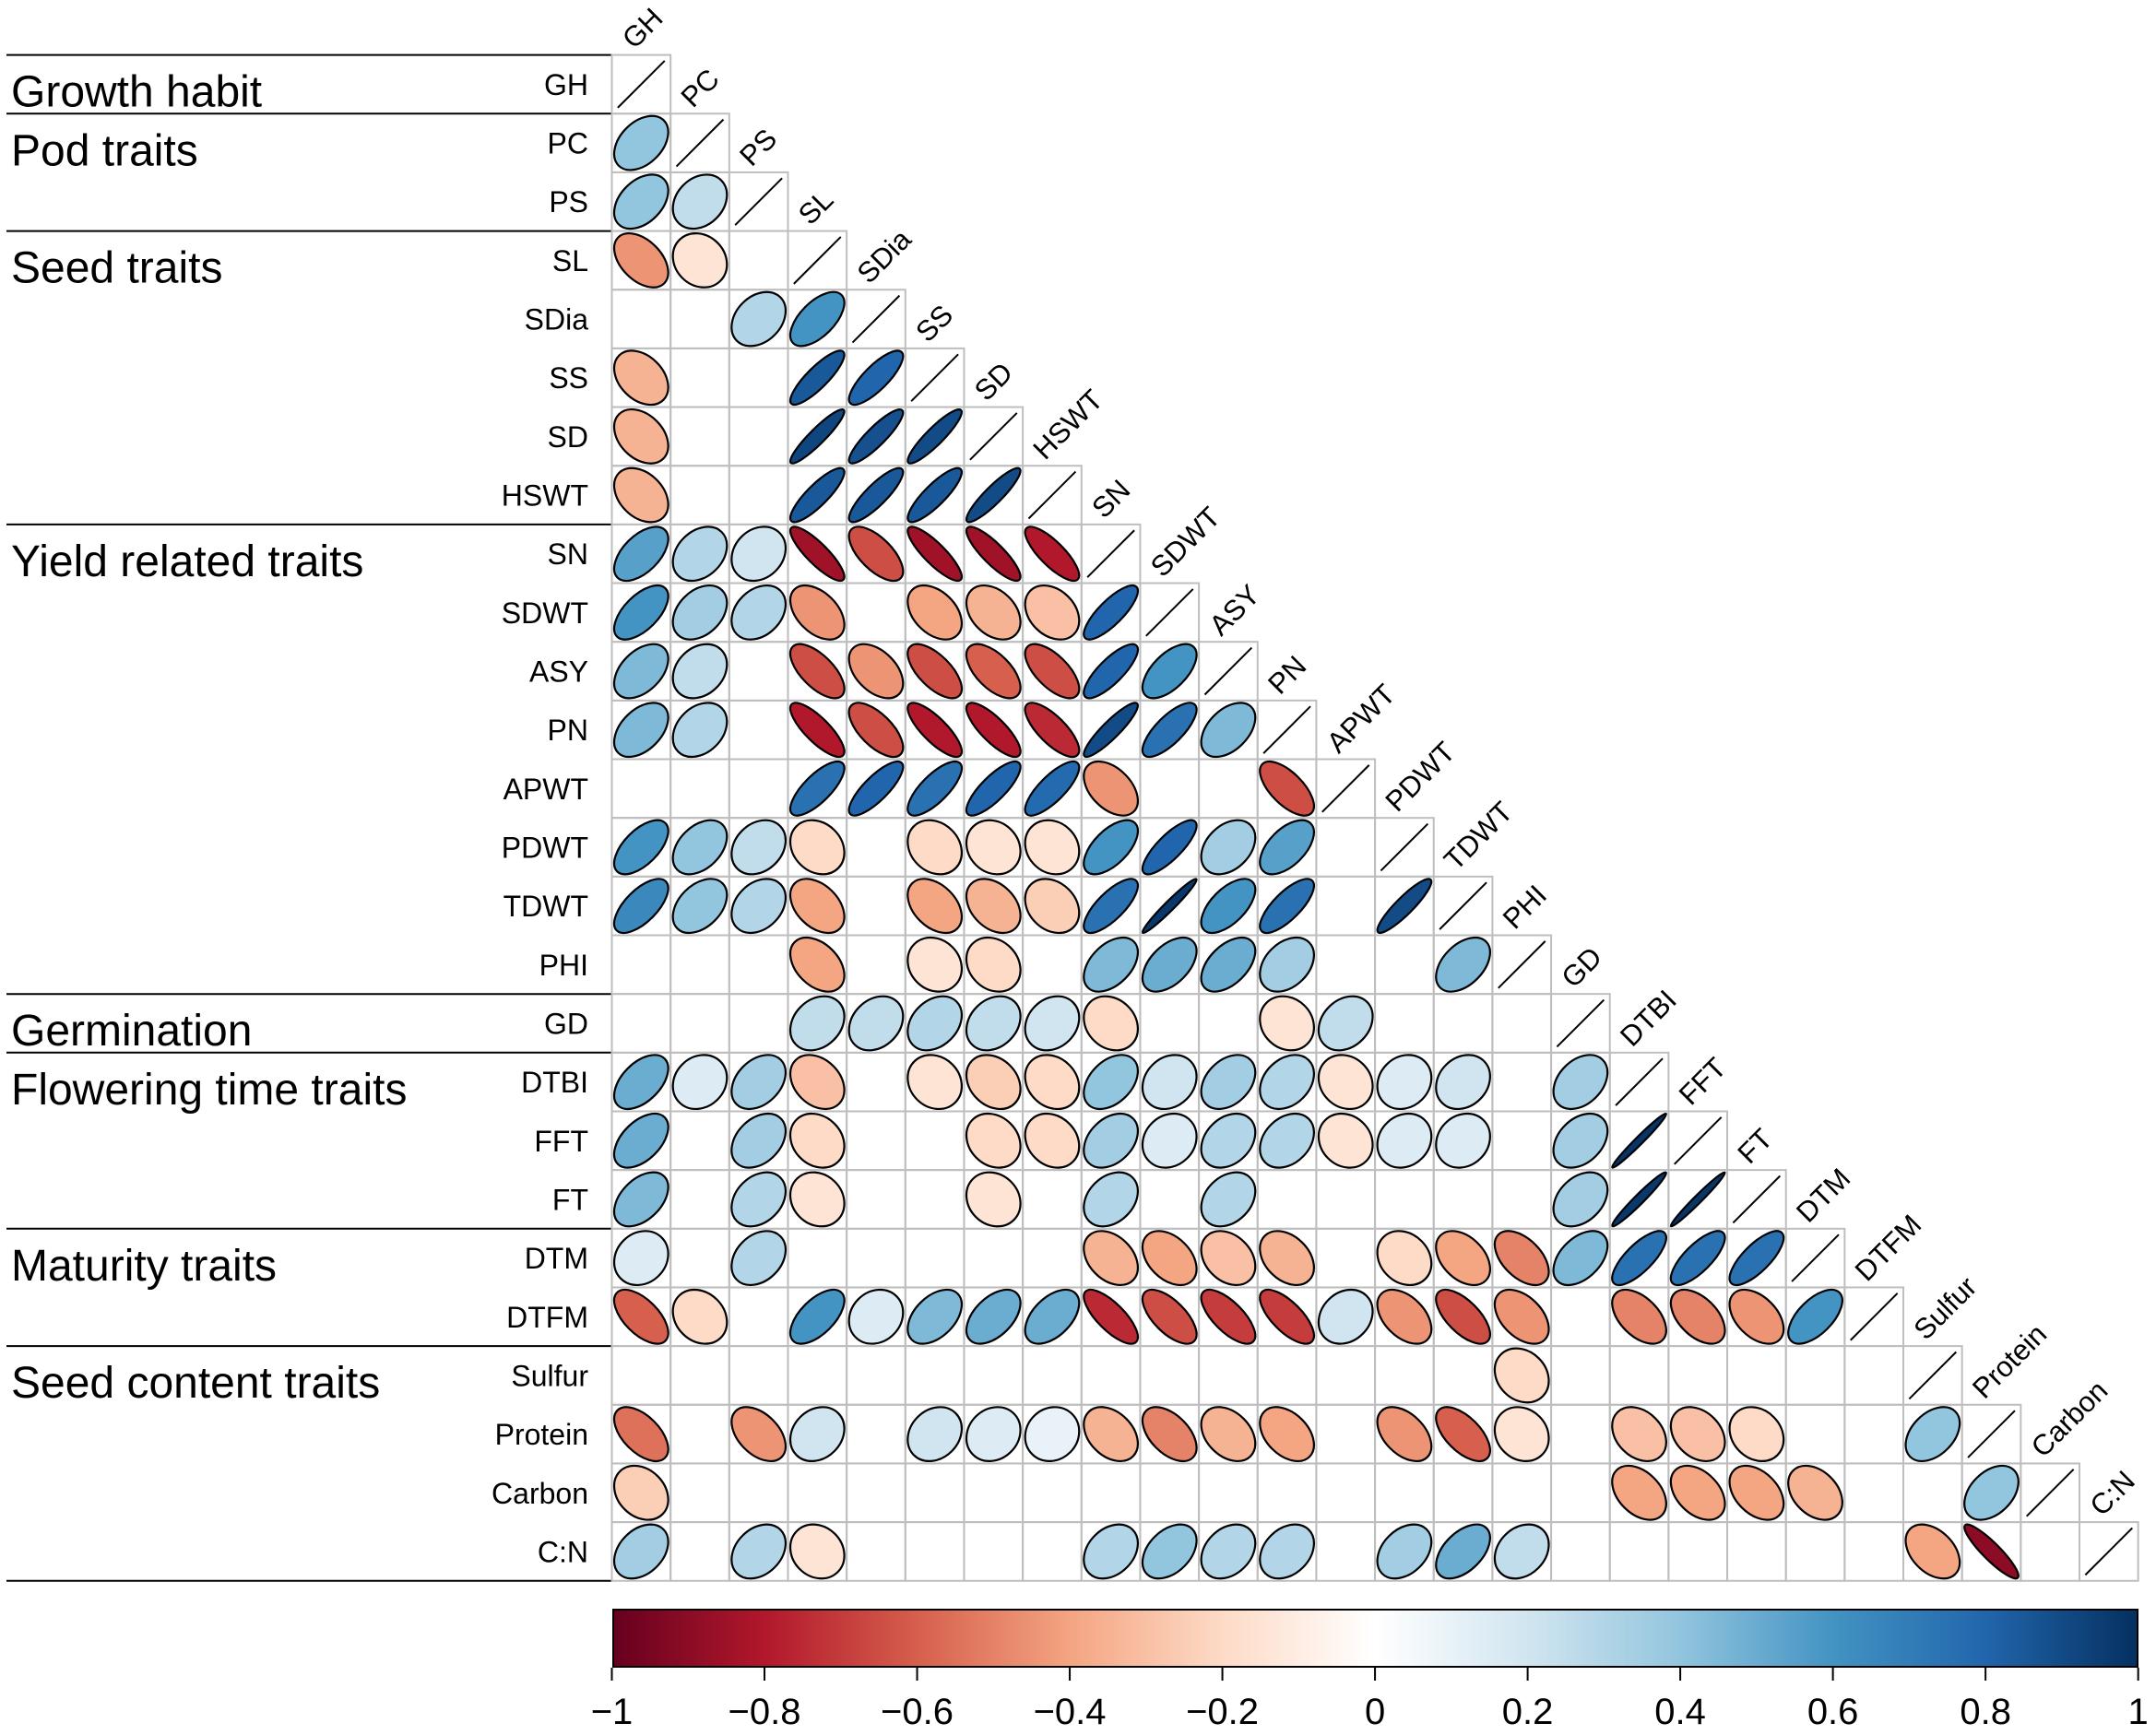 This screenshot has width=2156, height=1735. Describe the element at coordinates (1170, 1316) in the screenshot. I see `corr-ellipse-dtfm-sdwt` at that location.